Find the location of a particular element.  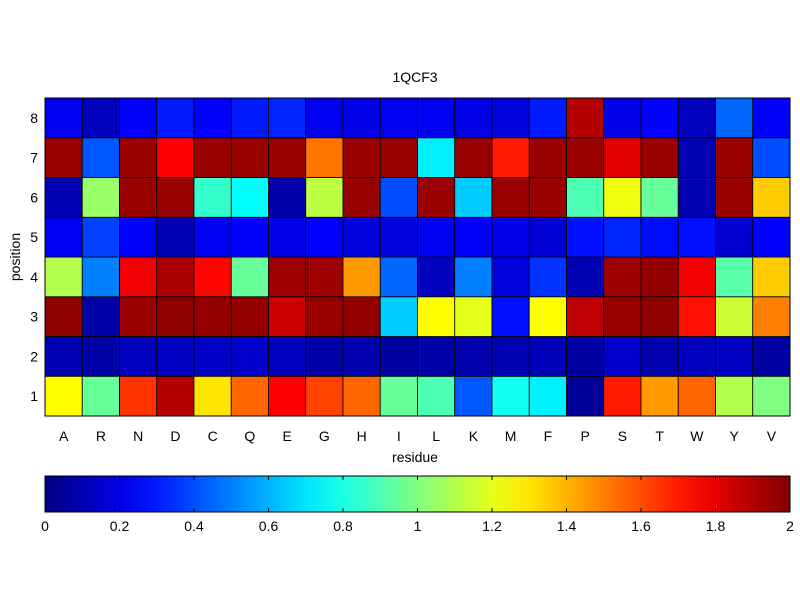

y-tick-label: 8 is located at coordinates (34, 118).